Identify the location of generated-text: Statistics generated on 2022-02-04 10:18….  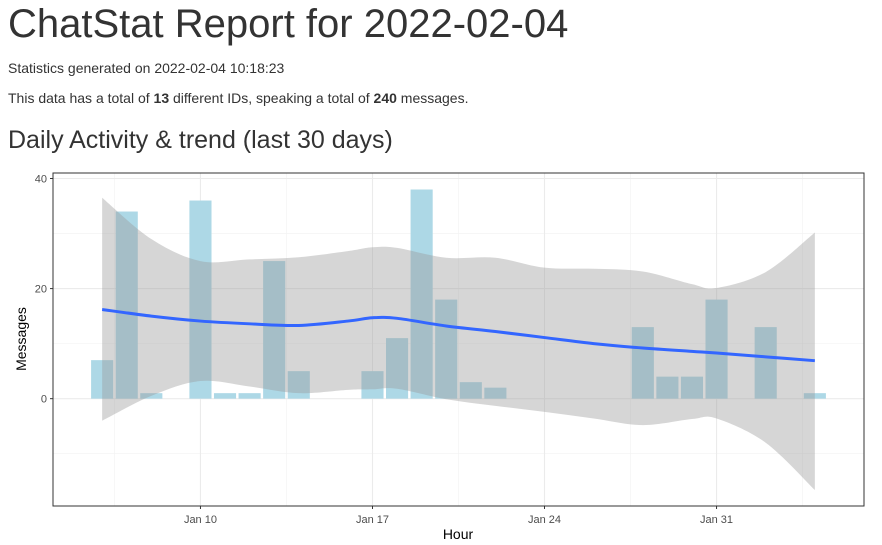
(146, 68).